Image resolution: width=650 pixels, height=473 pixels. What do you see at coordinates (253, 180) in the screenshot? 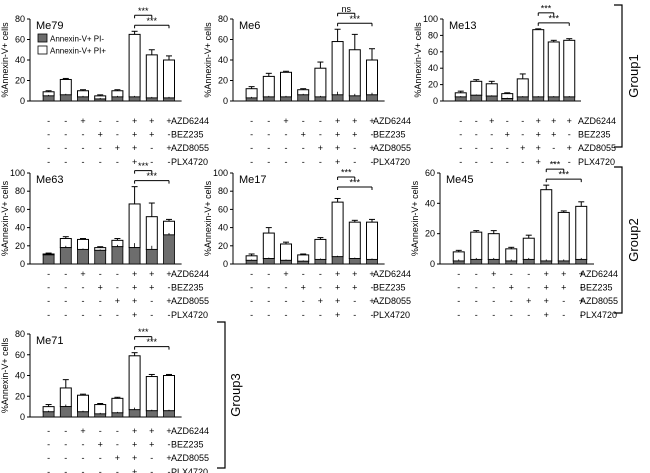
I see `panel-title: Me17` at bounding box center [253, 180].